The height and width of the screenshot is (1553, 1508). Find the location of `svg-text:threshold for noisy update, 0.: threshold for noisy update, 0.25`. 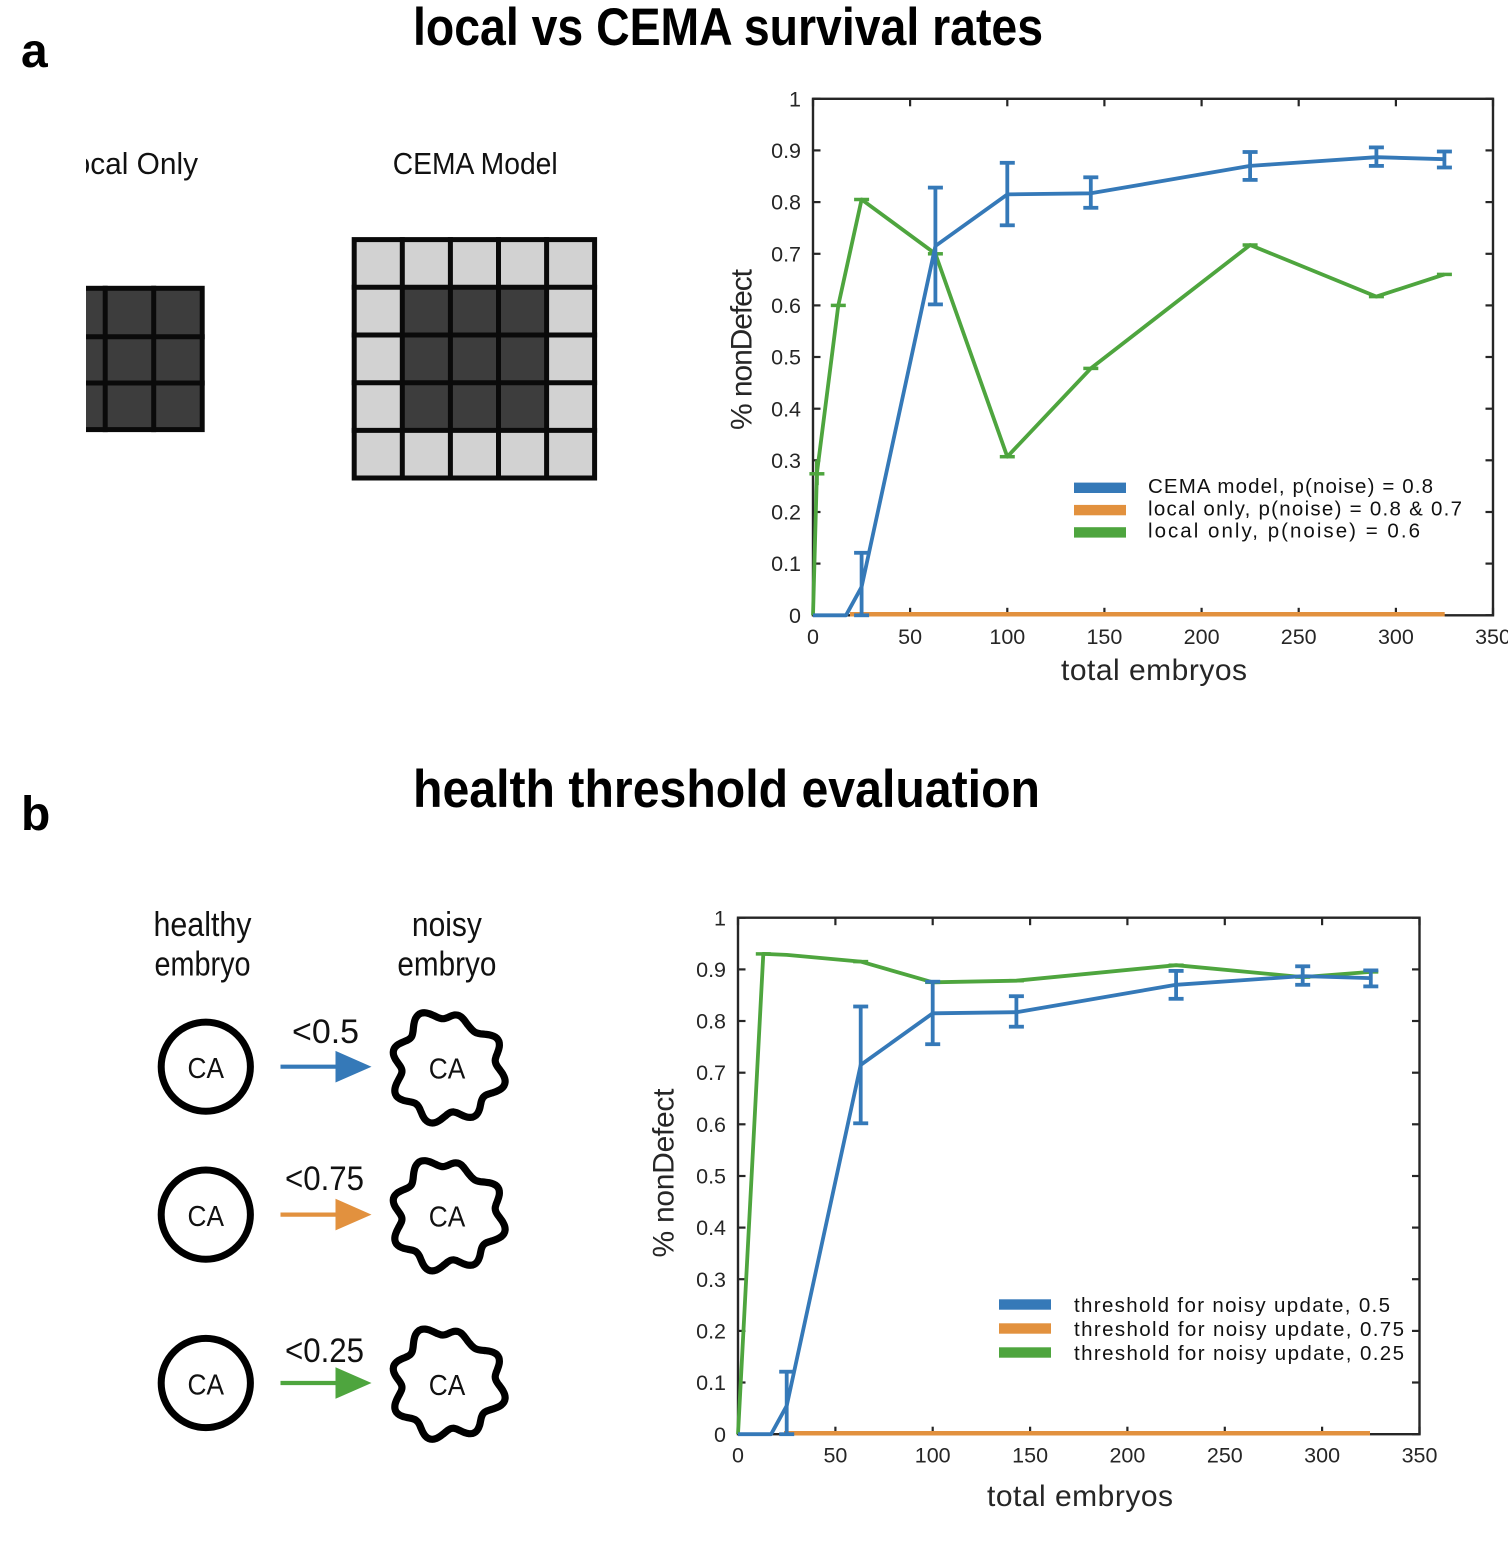

svg-text:threshold for noisy update, 0.: threshold for noisy update, 0.25 is located at coordinates (1239, 1353).